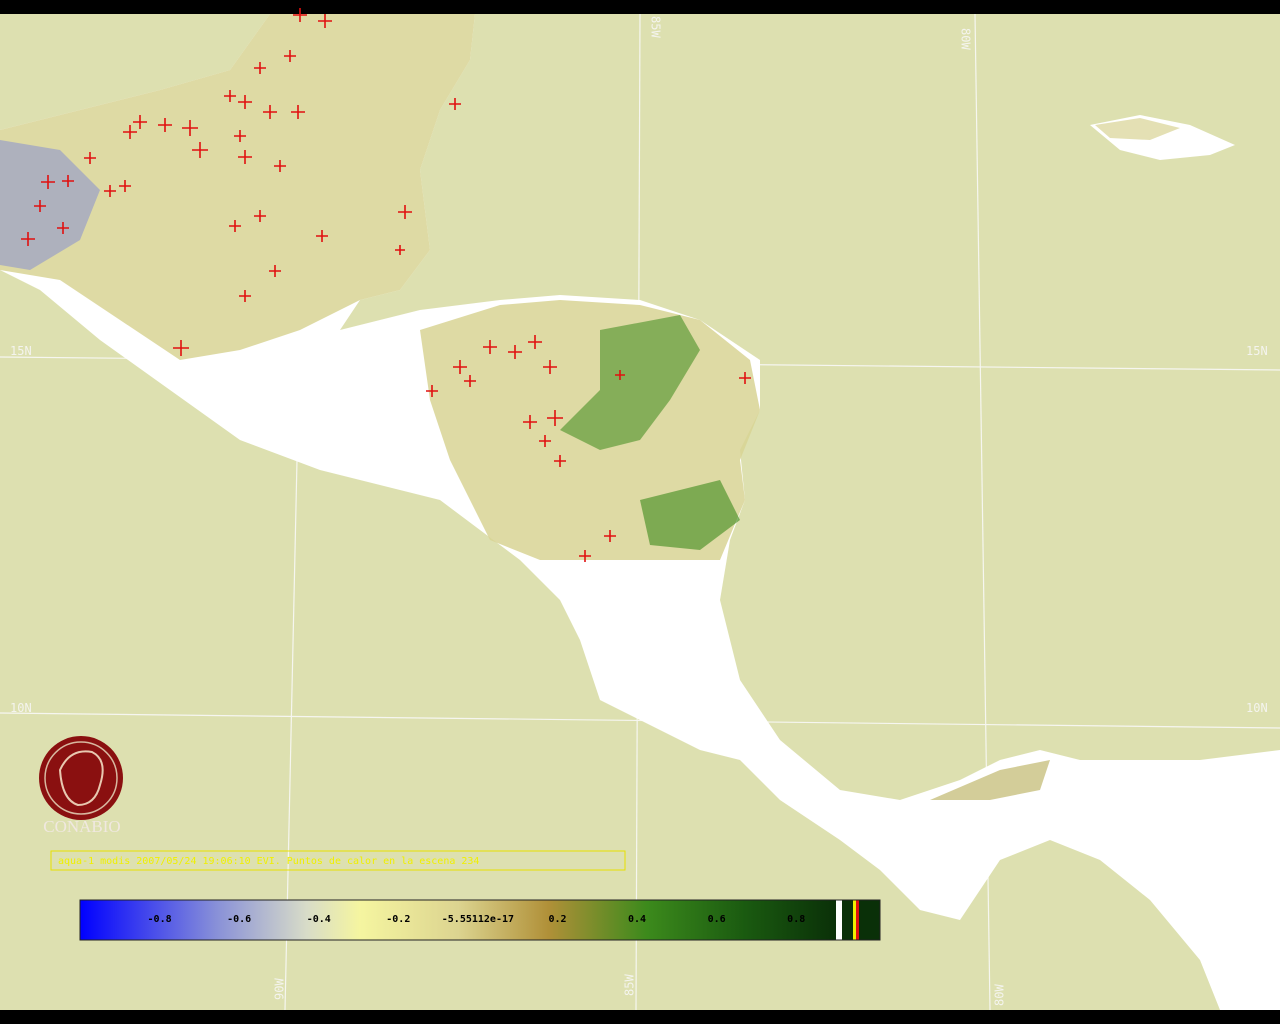 The width and height of the screenshot is (1280, 1024). I want to click on colorbar, so click(458, 920).